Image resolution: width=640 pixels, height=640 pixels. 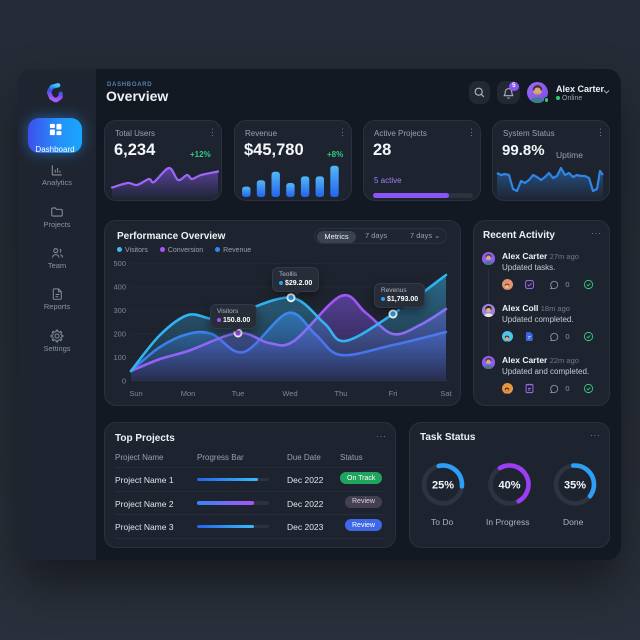 What do you see at coordinates (119, 310) in the screenshot?
I see `svg-text: 300` at bounding box center [119, 310].